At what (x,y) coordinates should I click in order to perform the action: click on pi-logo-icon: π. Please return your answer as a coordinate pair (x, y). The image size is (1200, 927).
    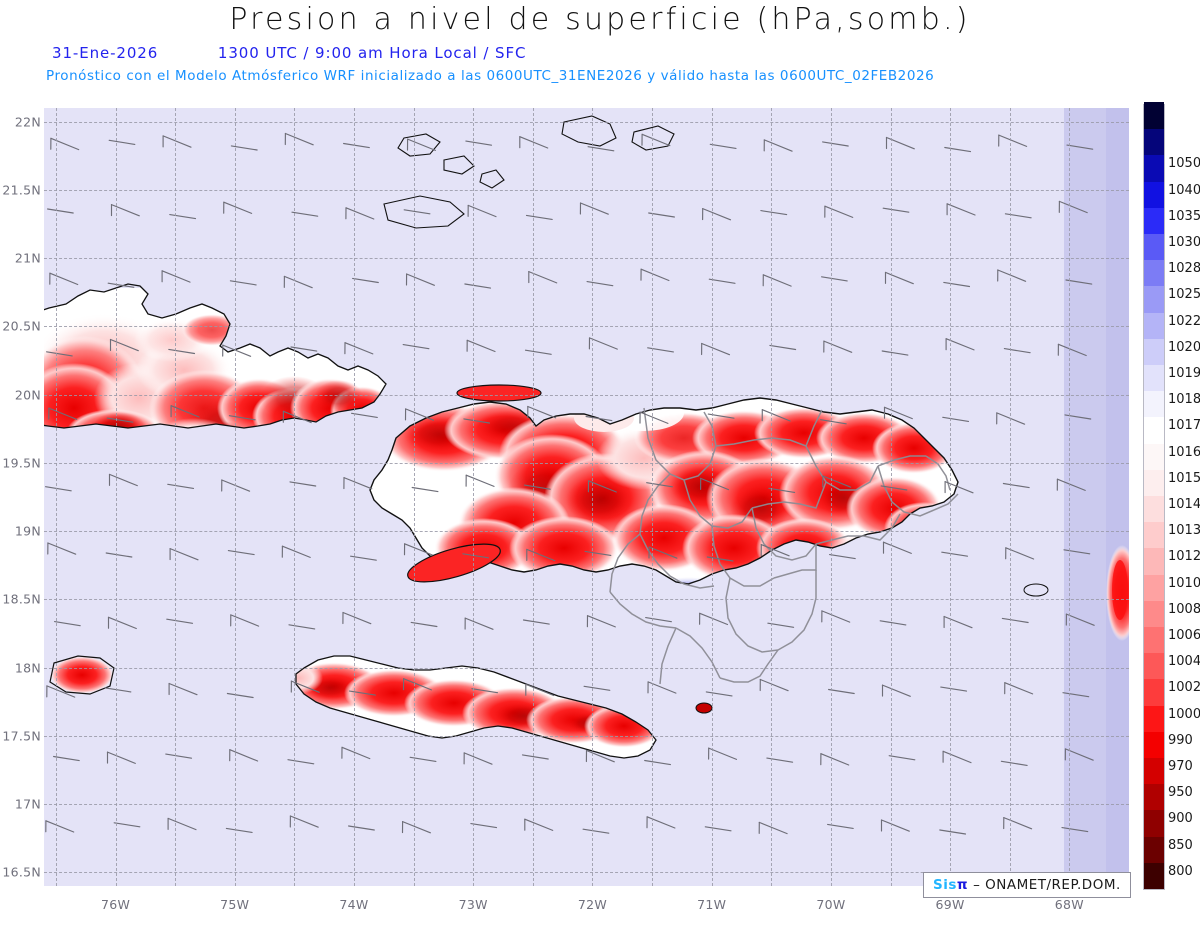
    Looking at the image, I should click on (962, 885).